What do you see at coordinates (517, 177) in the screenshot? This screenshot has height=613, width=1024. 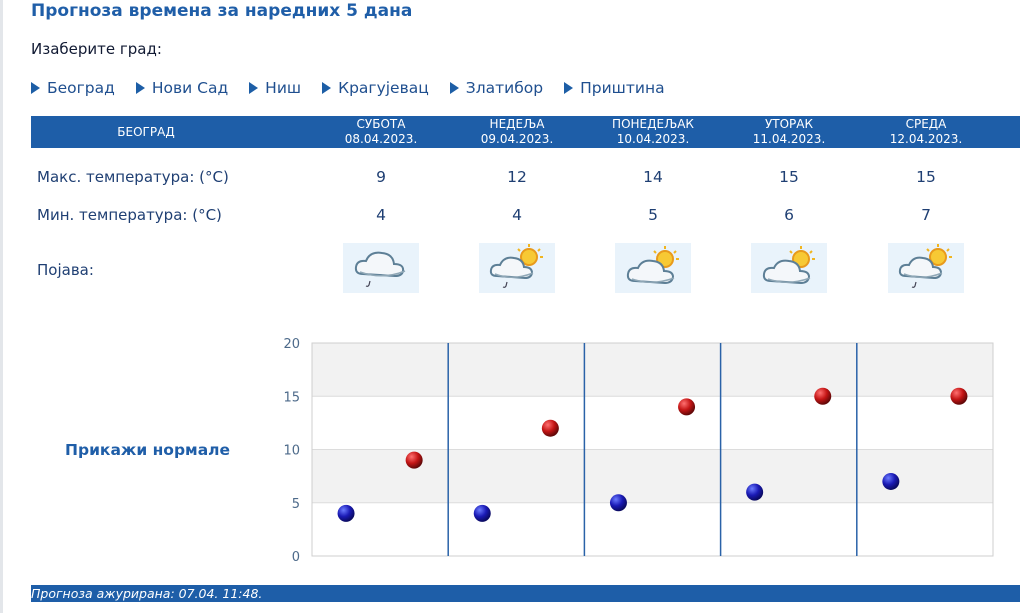 I see `max-temp-value: 12` at bounding box center [517, 177].